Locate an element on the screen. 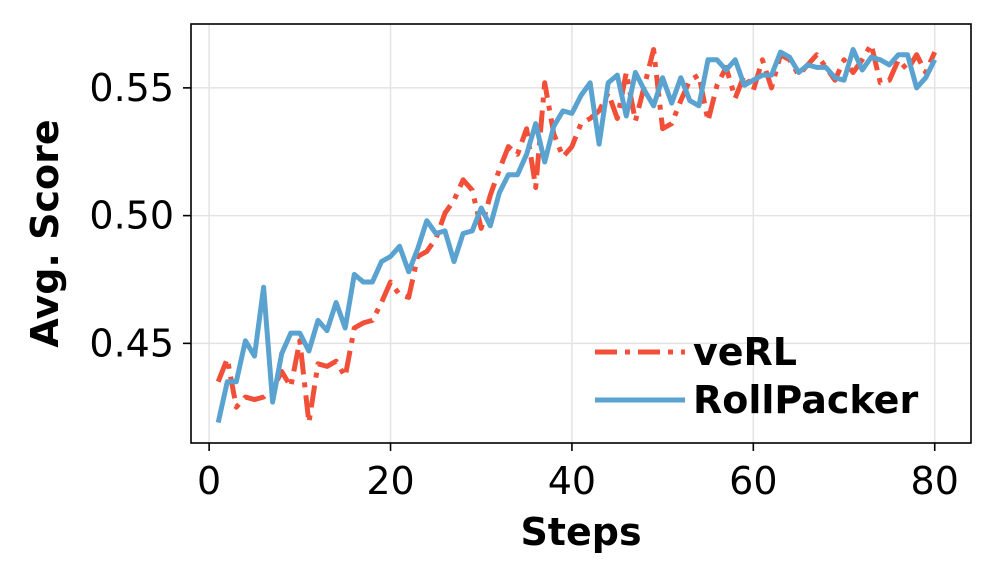 The height and width of the screenshot is (581, 997). x-tick-label: 20 is located at coordinates (390, 481).